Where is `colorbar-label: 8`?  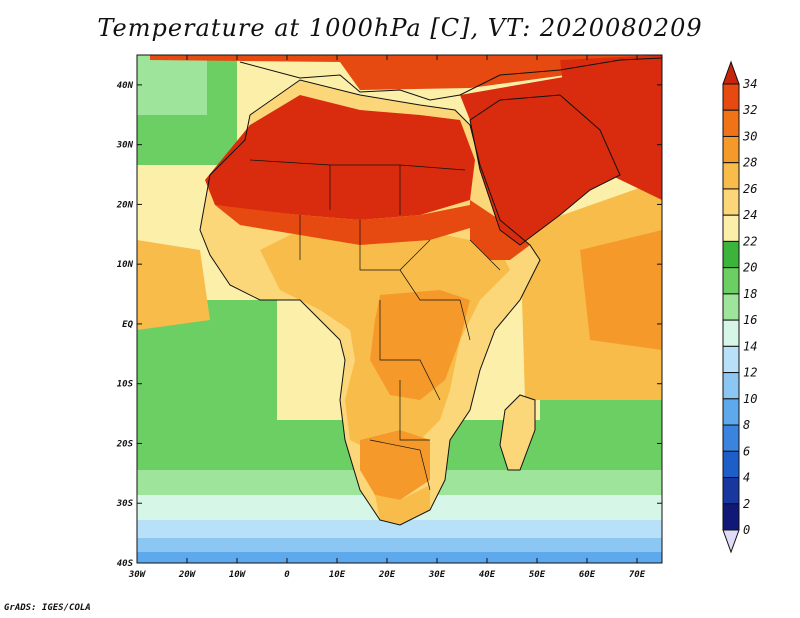
colorbar-label: 8 is located at coordinates (746, 425).